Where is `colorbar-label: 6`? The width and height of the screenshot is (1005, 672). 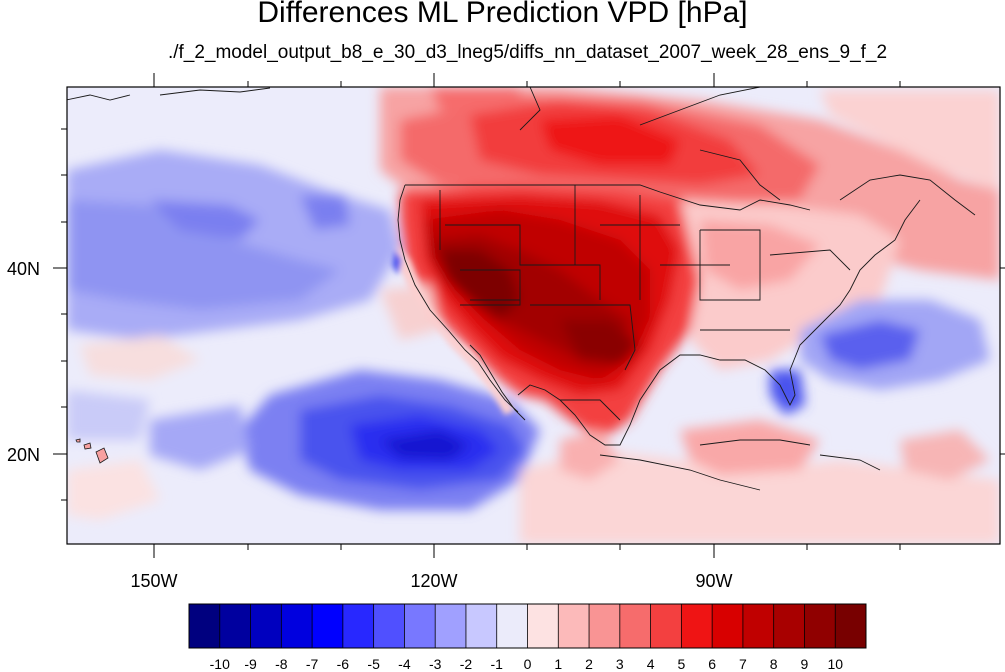
colorbar-label: 6 is located at coordinates (712, 664).